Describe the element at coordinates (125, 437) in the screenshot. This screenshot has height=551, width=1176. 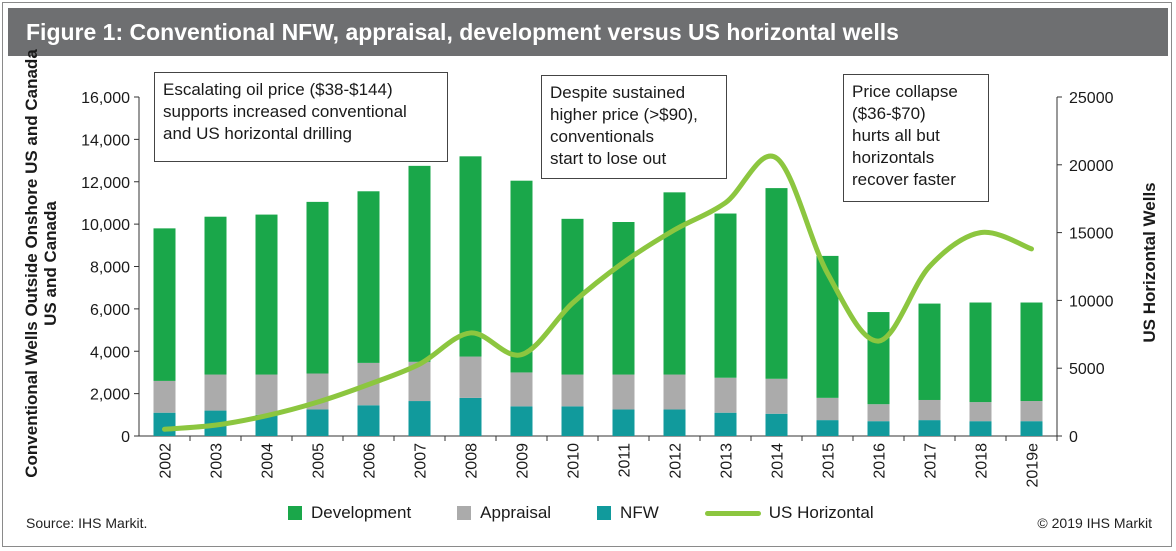
I see `y-tick-label: 0` at that location.